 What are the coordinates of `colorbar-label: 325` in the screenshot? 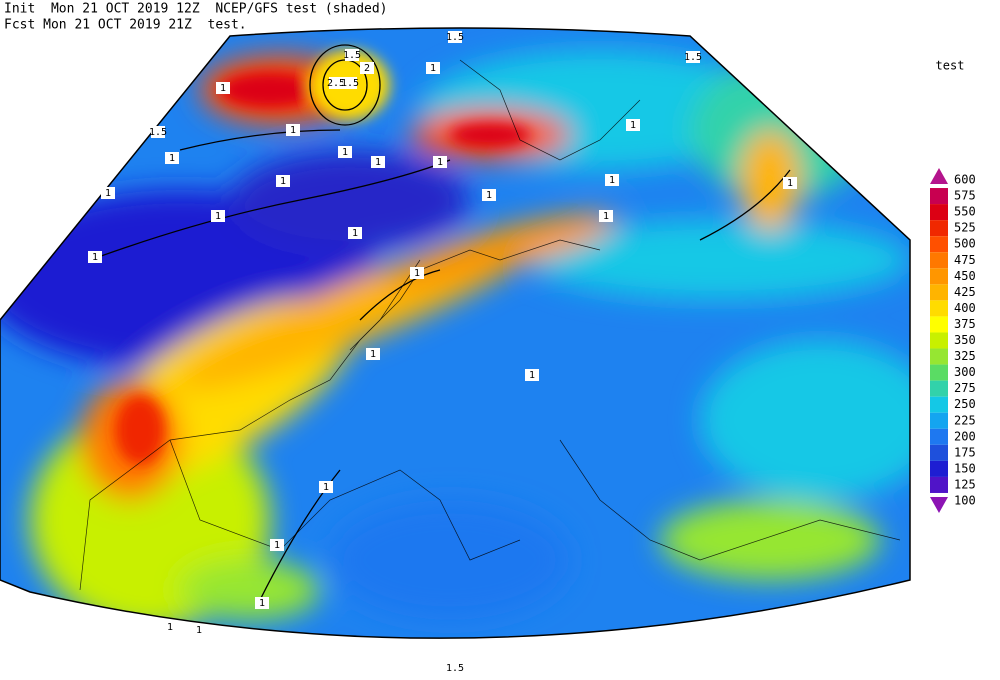 It's located at (965, 356).